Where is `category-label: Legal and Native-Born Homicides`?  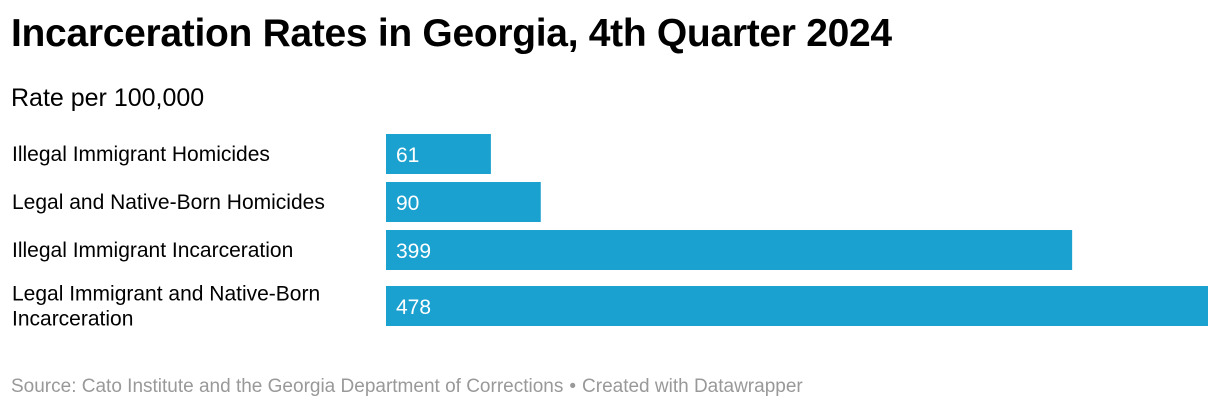 category-label: Legal and Native-Born Homicides is located at coordinates (168, 202).